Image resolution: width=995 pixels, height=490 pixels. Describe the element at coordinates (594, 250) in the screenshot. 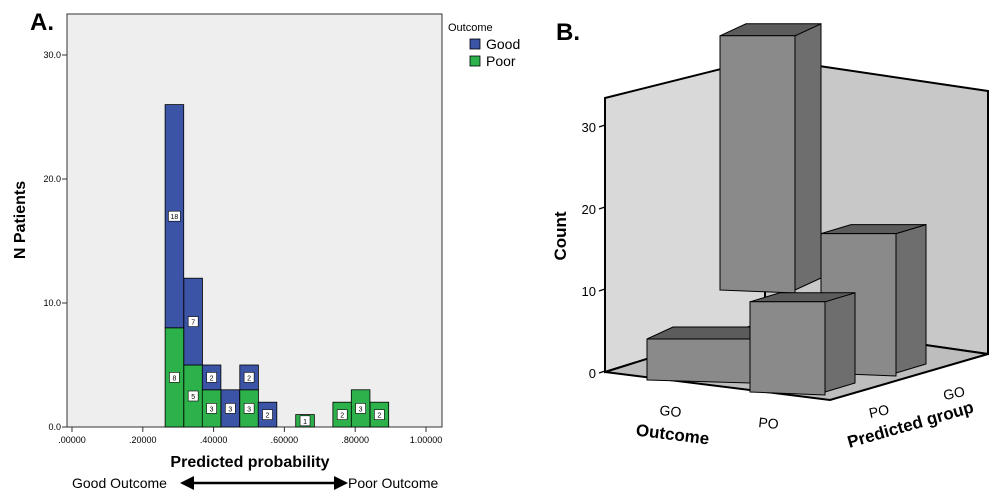

I see `count-axis: 0 10 20 30` at that location.